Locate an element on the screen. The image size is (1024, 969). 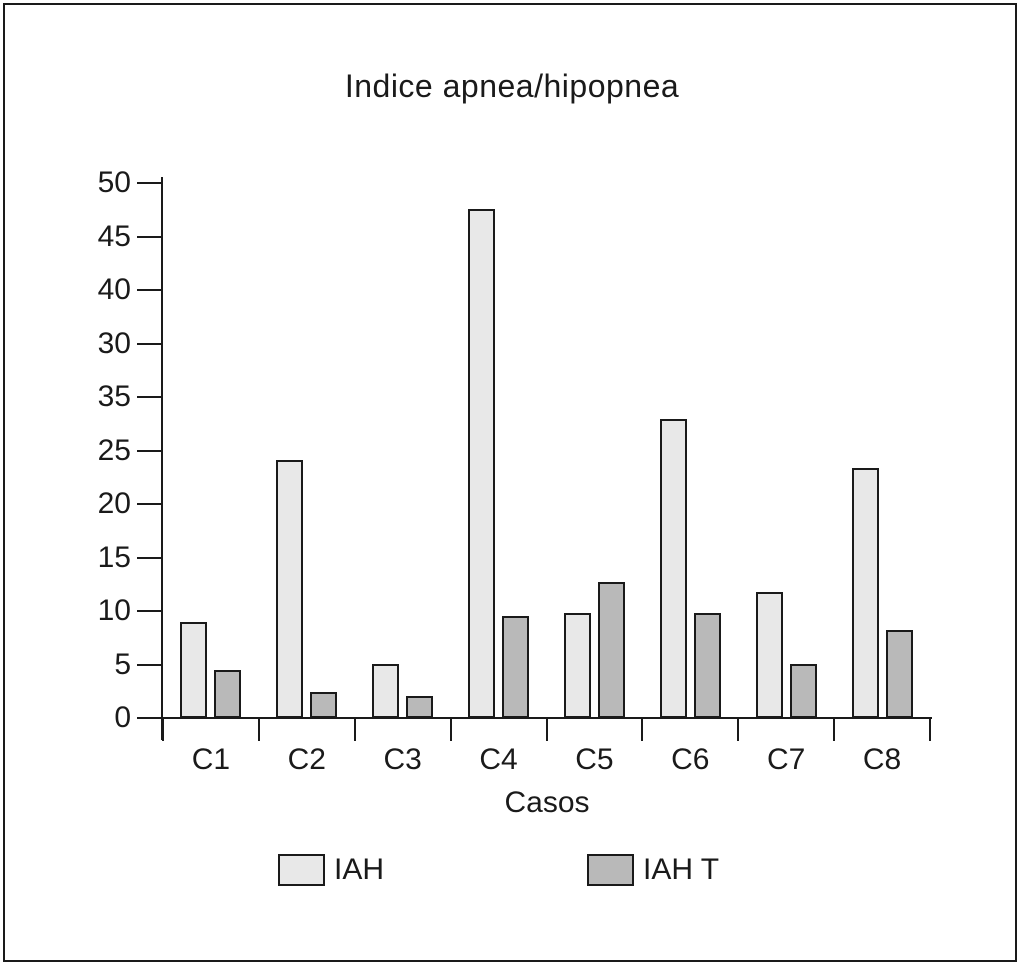
bar-iah-c3 is located at coordinates (386, 691).